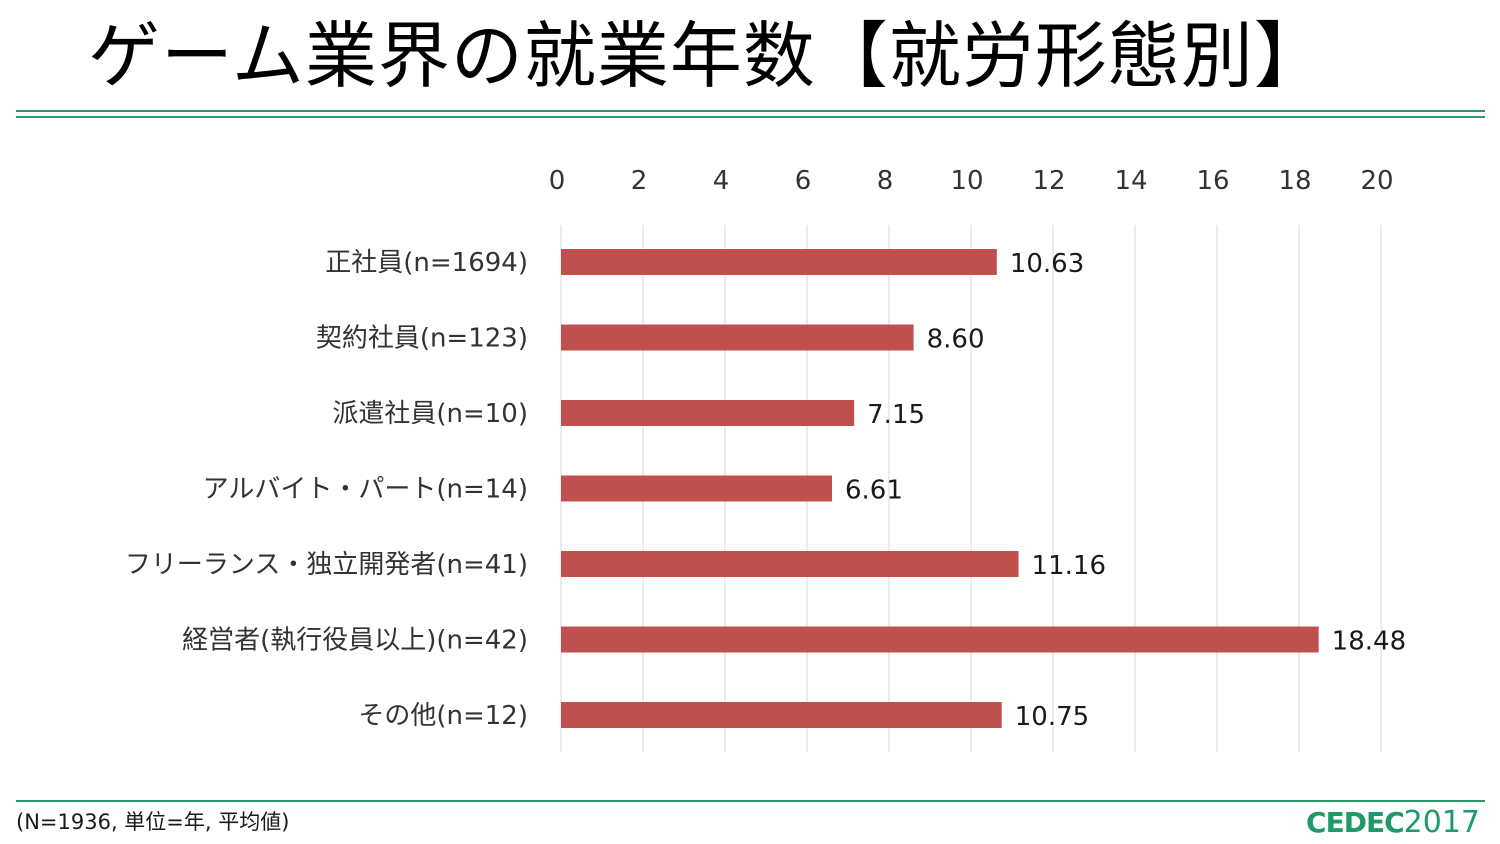  I want to click on category-label: フリーランス・独立開発者(n=41), so click(326, 565).